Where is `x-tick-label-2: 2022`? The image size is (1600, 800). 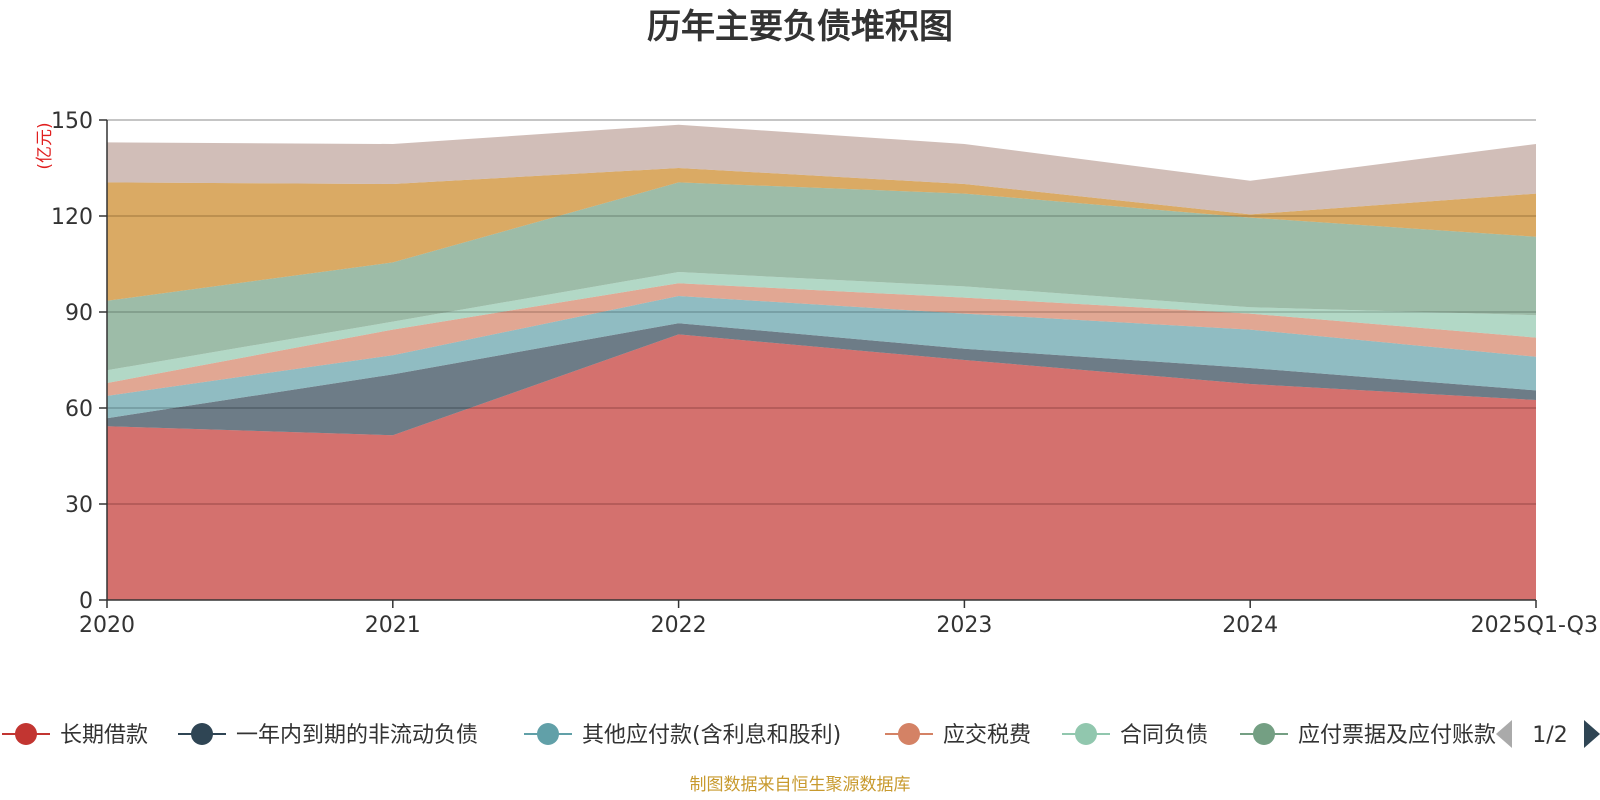 x-tick-label-2: 2022 is located at coordinates (679, 625).